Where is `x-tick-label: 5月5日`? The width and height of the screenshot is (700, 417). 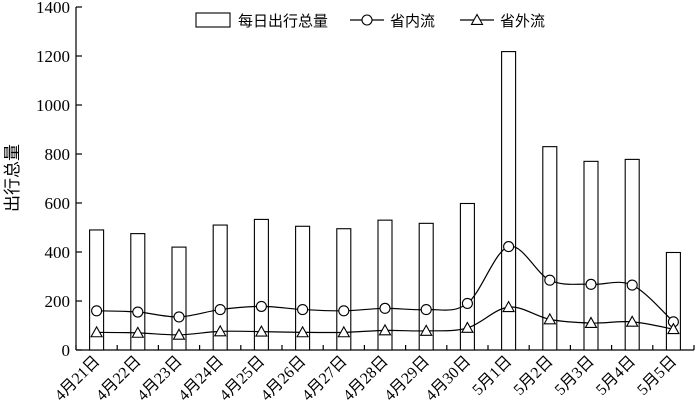
x-tick-label: 5月5日 is located at coordinates (657, 376).